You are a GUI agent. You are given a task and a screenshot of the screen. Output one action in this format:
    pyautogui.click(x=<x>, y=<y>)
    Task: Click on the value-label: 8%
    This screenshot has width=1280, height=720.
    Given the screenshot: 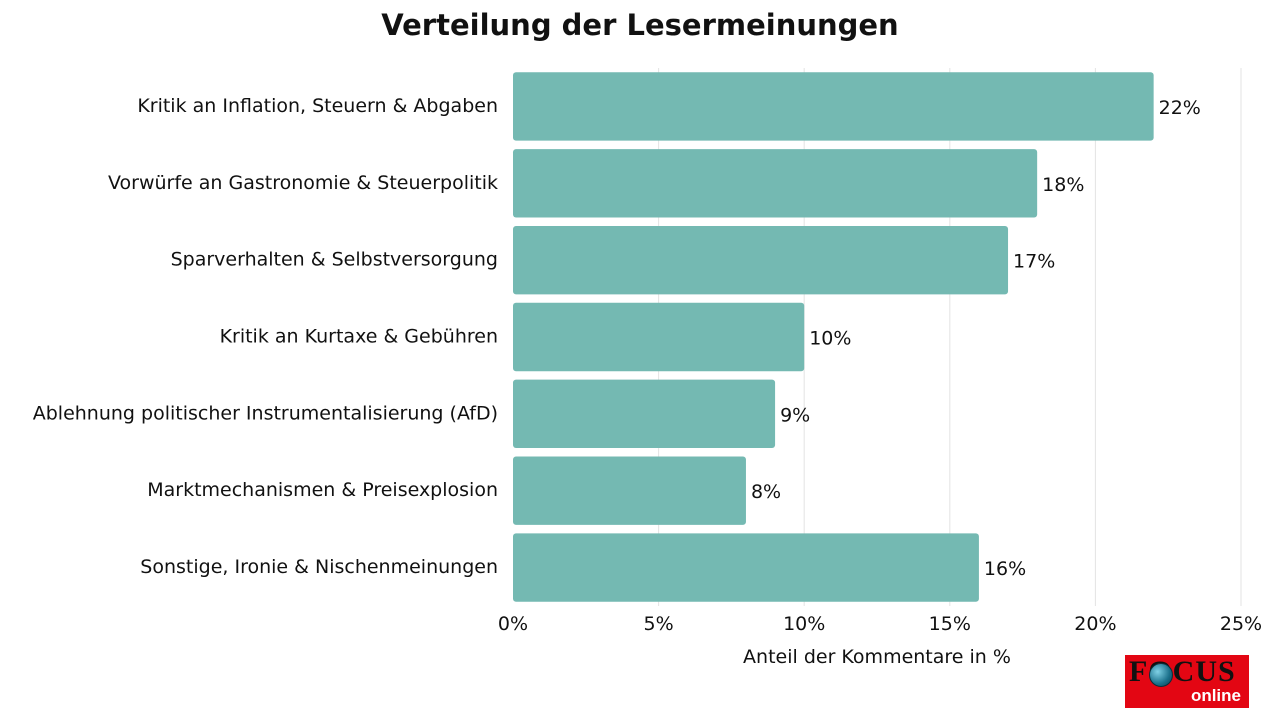 What is the action you would take?
    pyautogui.click(x=766, y=492)
    